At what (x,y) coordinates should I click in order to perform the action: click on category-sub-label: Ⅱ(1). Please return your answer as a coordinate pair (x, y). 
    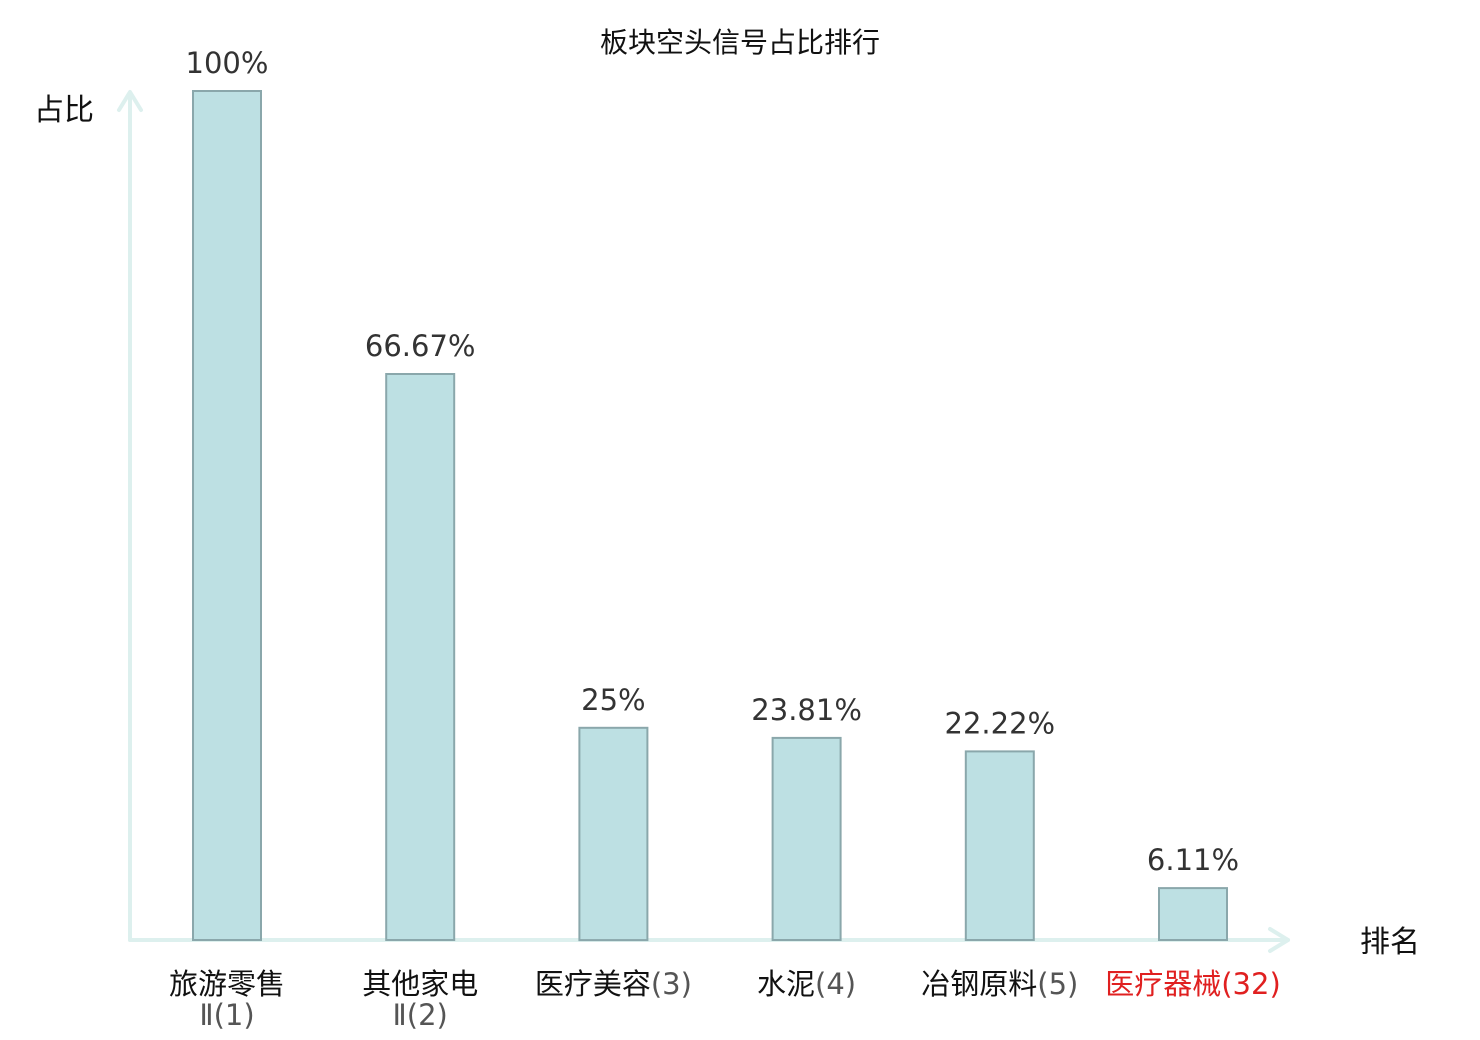
    Looking at the image, I should click on (226, 1015).